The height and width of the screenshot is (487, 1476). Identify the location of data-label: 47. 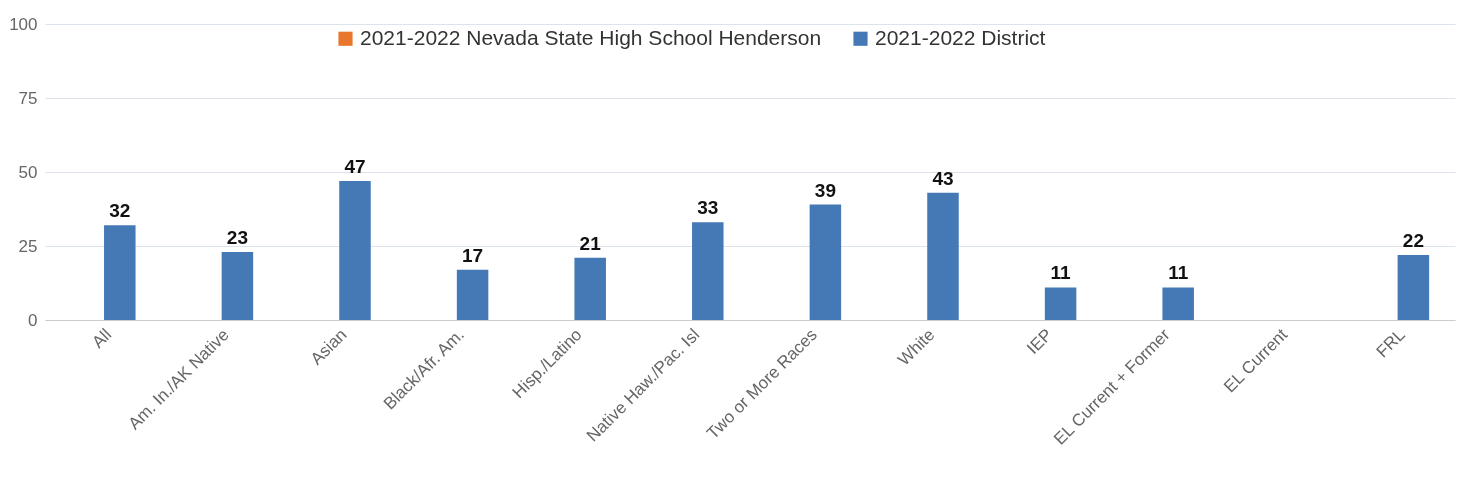
(355, 166).